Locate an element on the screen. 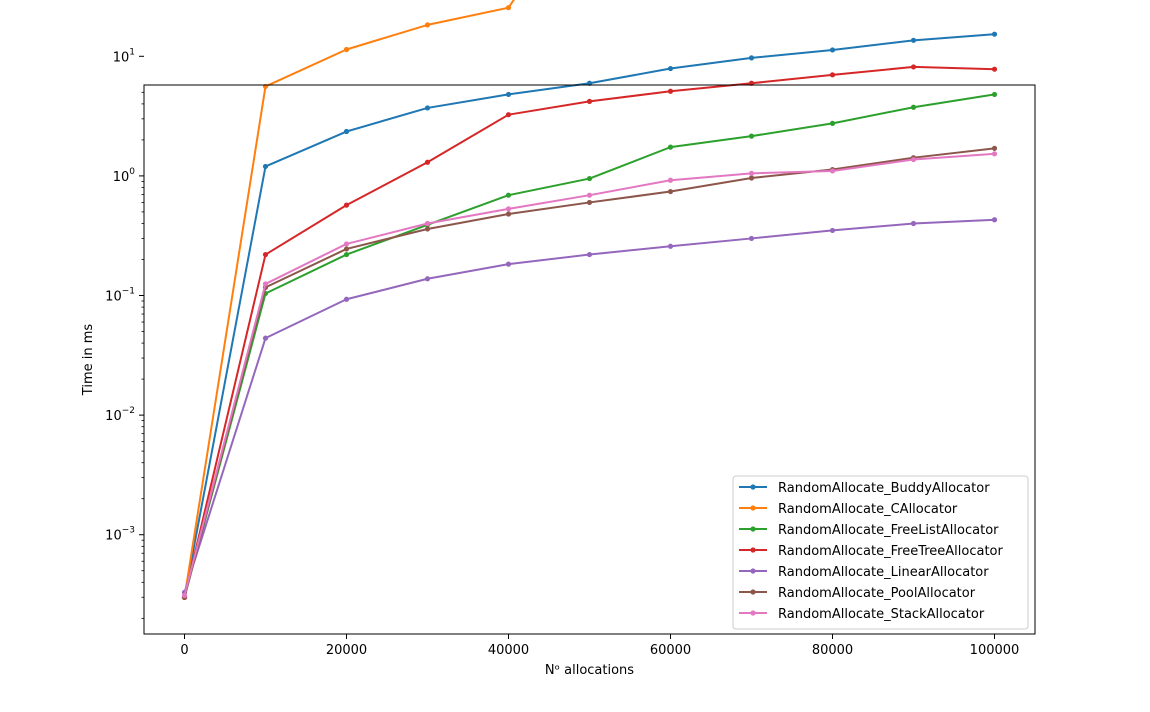 Image resolution: width=1150 pixels, height=712 pixels. y-tick-label: 10⁻² is located at coordinates (120, 415).